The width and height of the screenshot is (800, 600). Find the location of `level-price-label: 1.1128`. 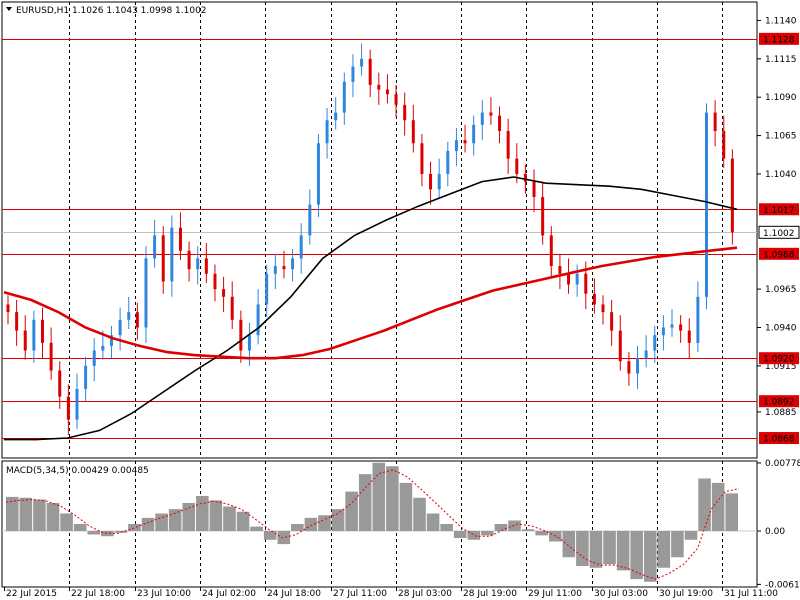

level-price-label: 1.1128 is located at coordinates (779, 40).